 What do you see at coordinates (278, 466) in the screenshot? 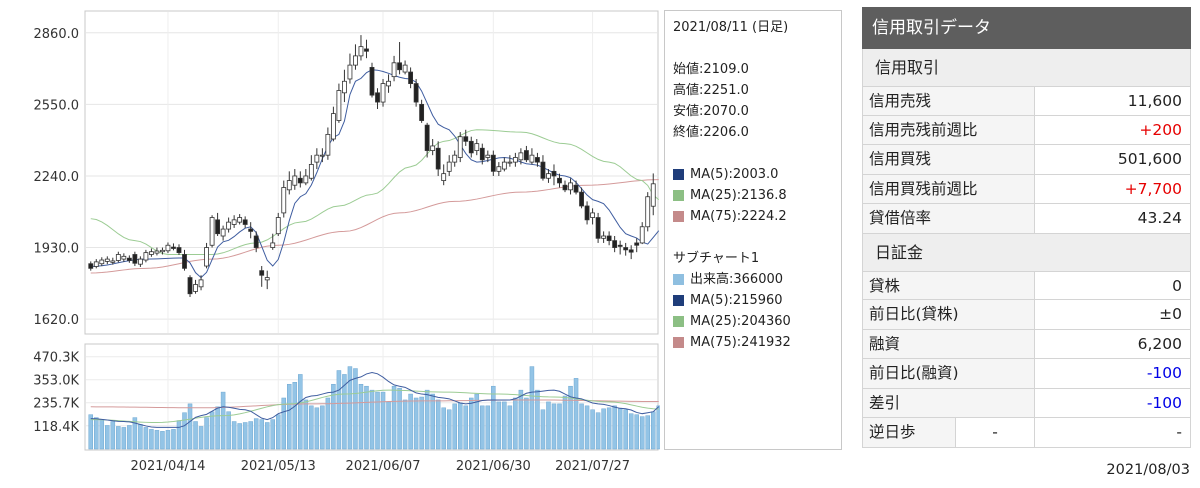
I see `date-tick-label: 2021/05/13` at bounding box center [278, 466].